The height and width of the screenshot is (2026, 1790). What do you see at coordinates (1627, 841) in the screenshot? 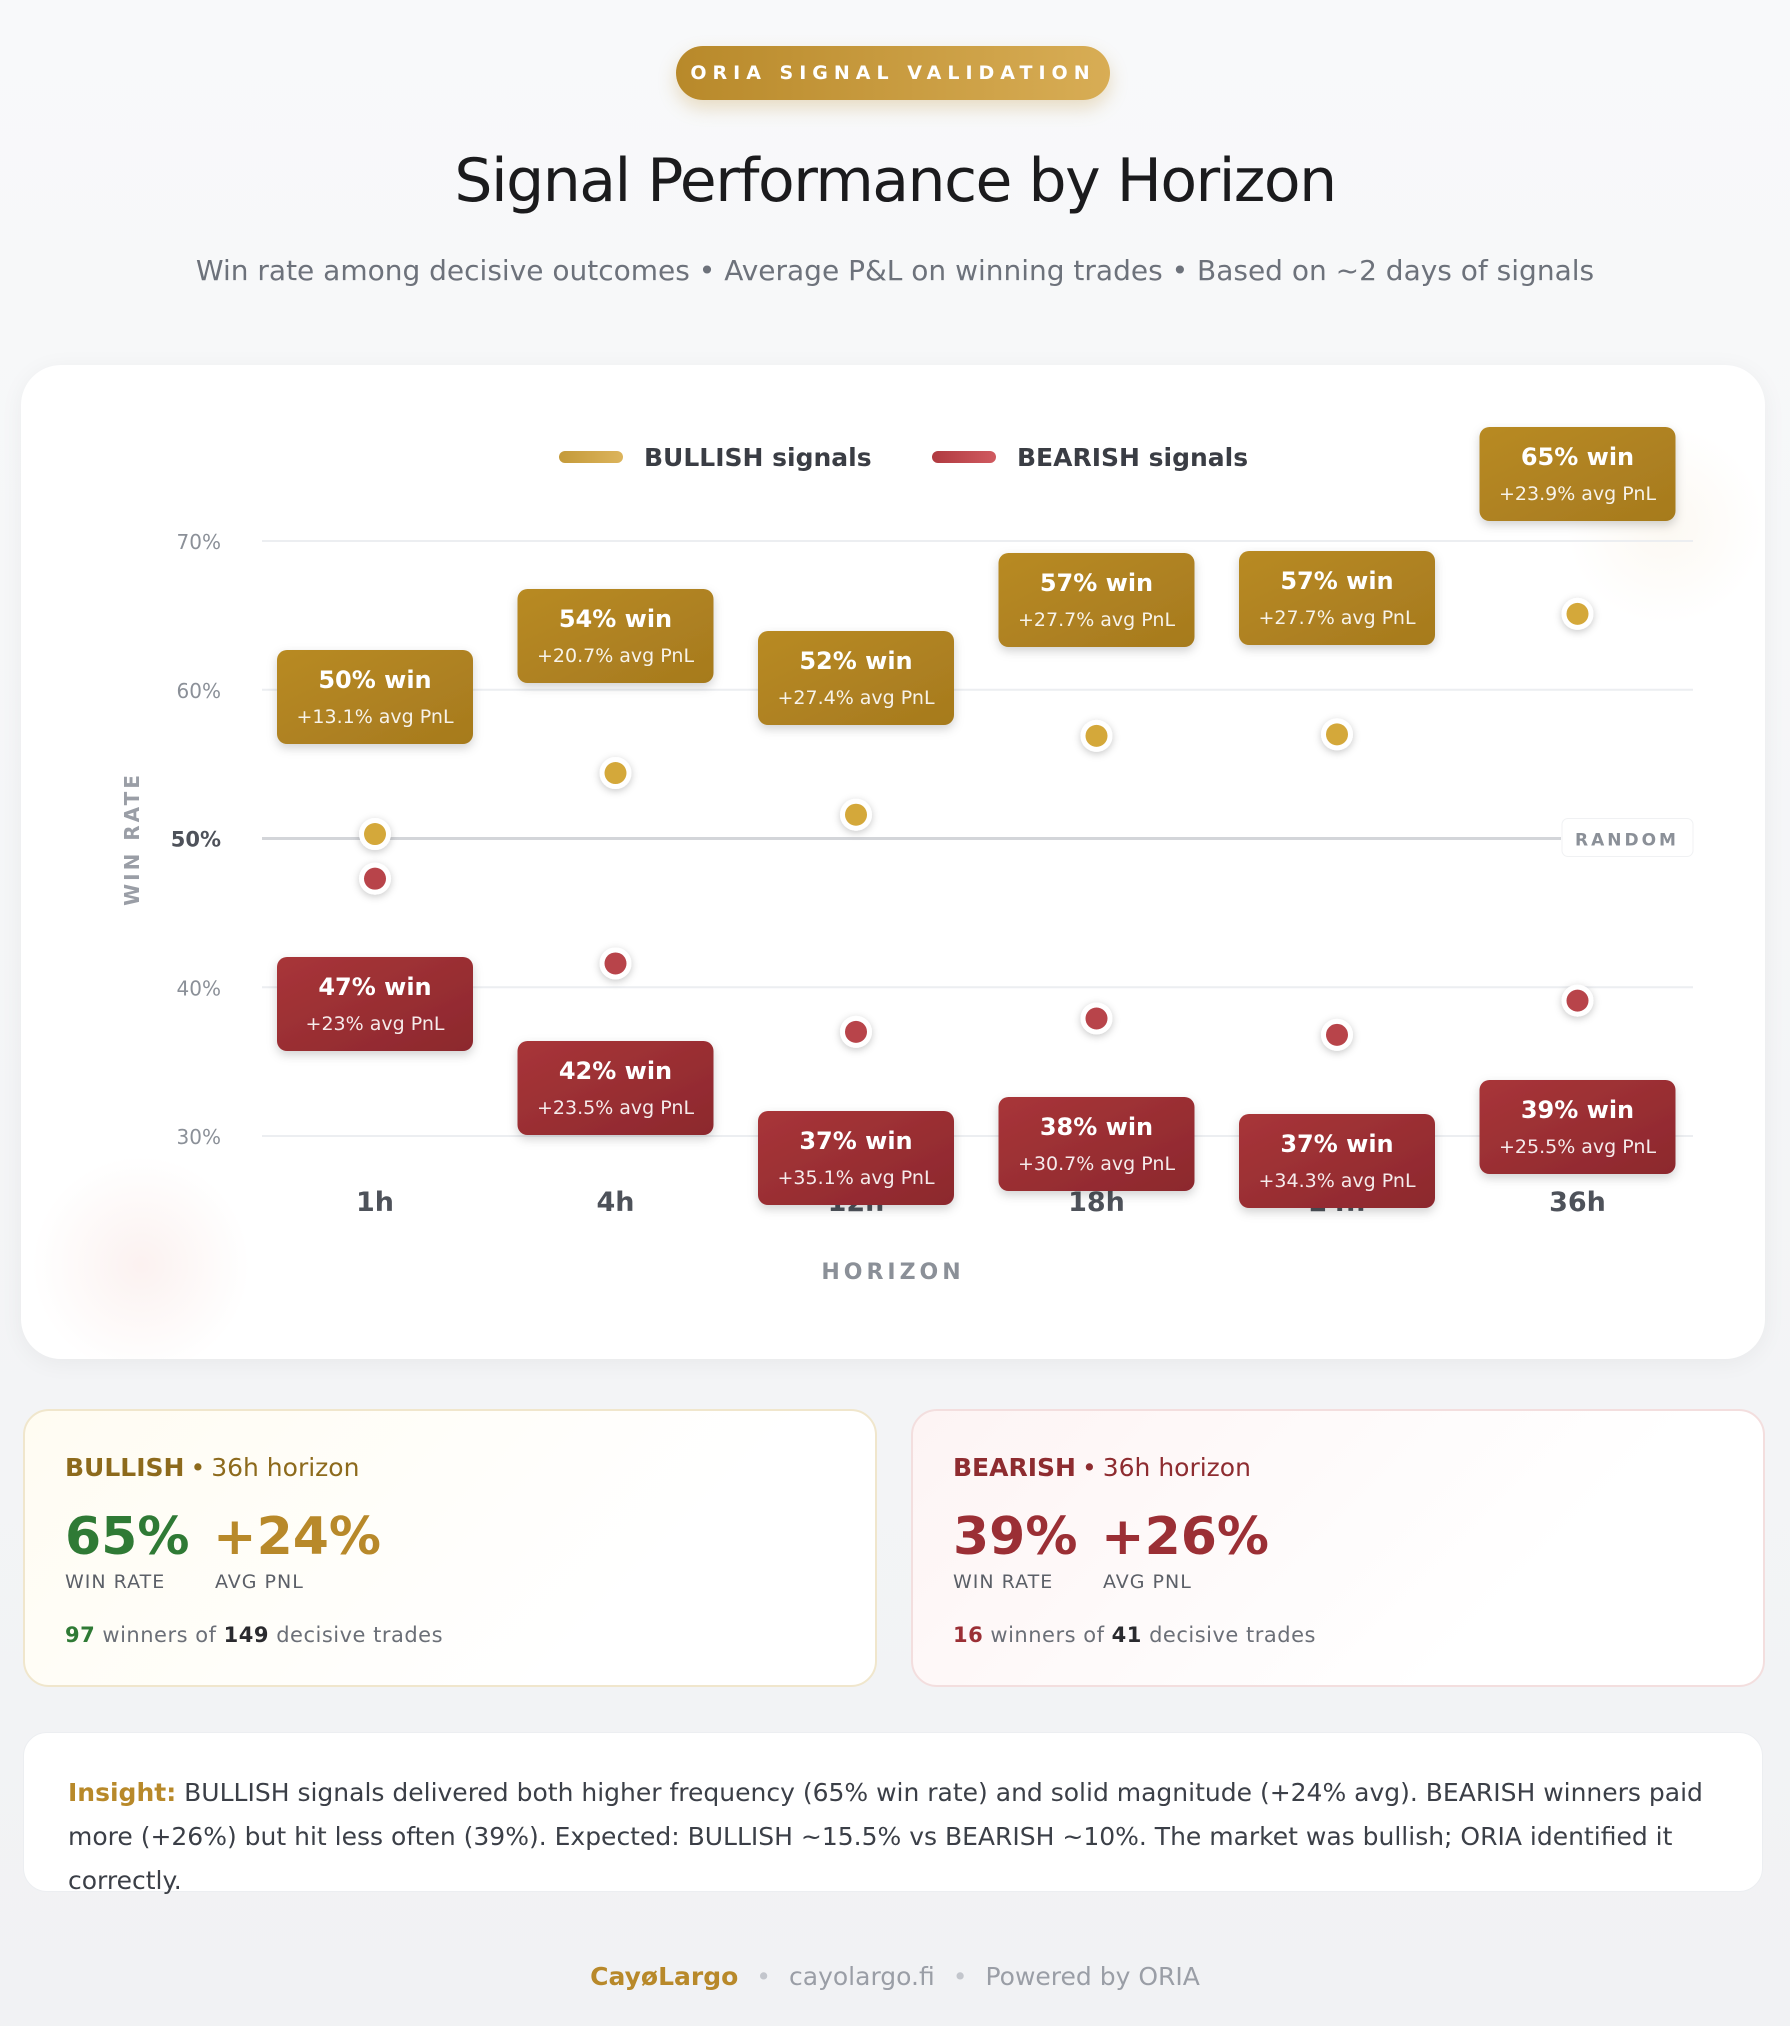
I see `reference-line-label: RANDOM` at bounding box center [1627, 841].